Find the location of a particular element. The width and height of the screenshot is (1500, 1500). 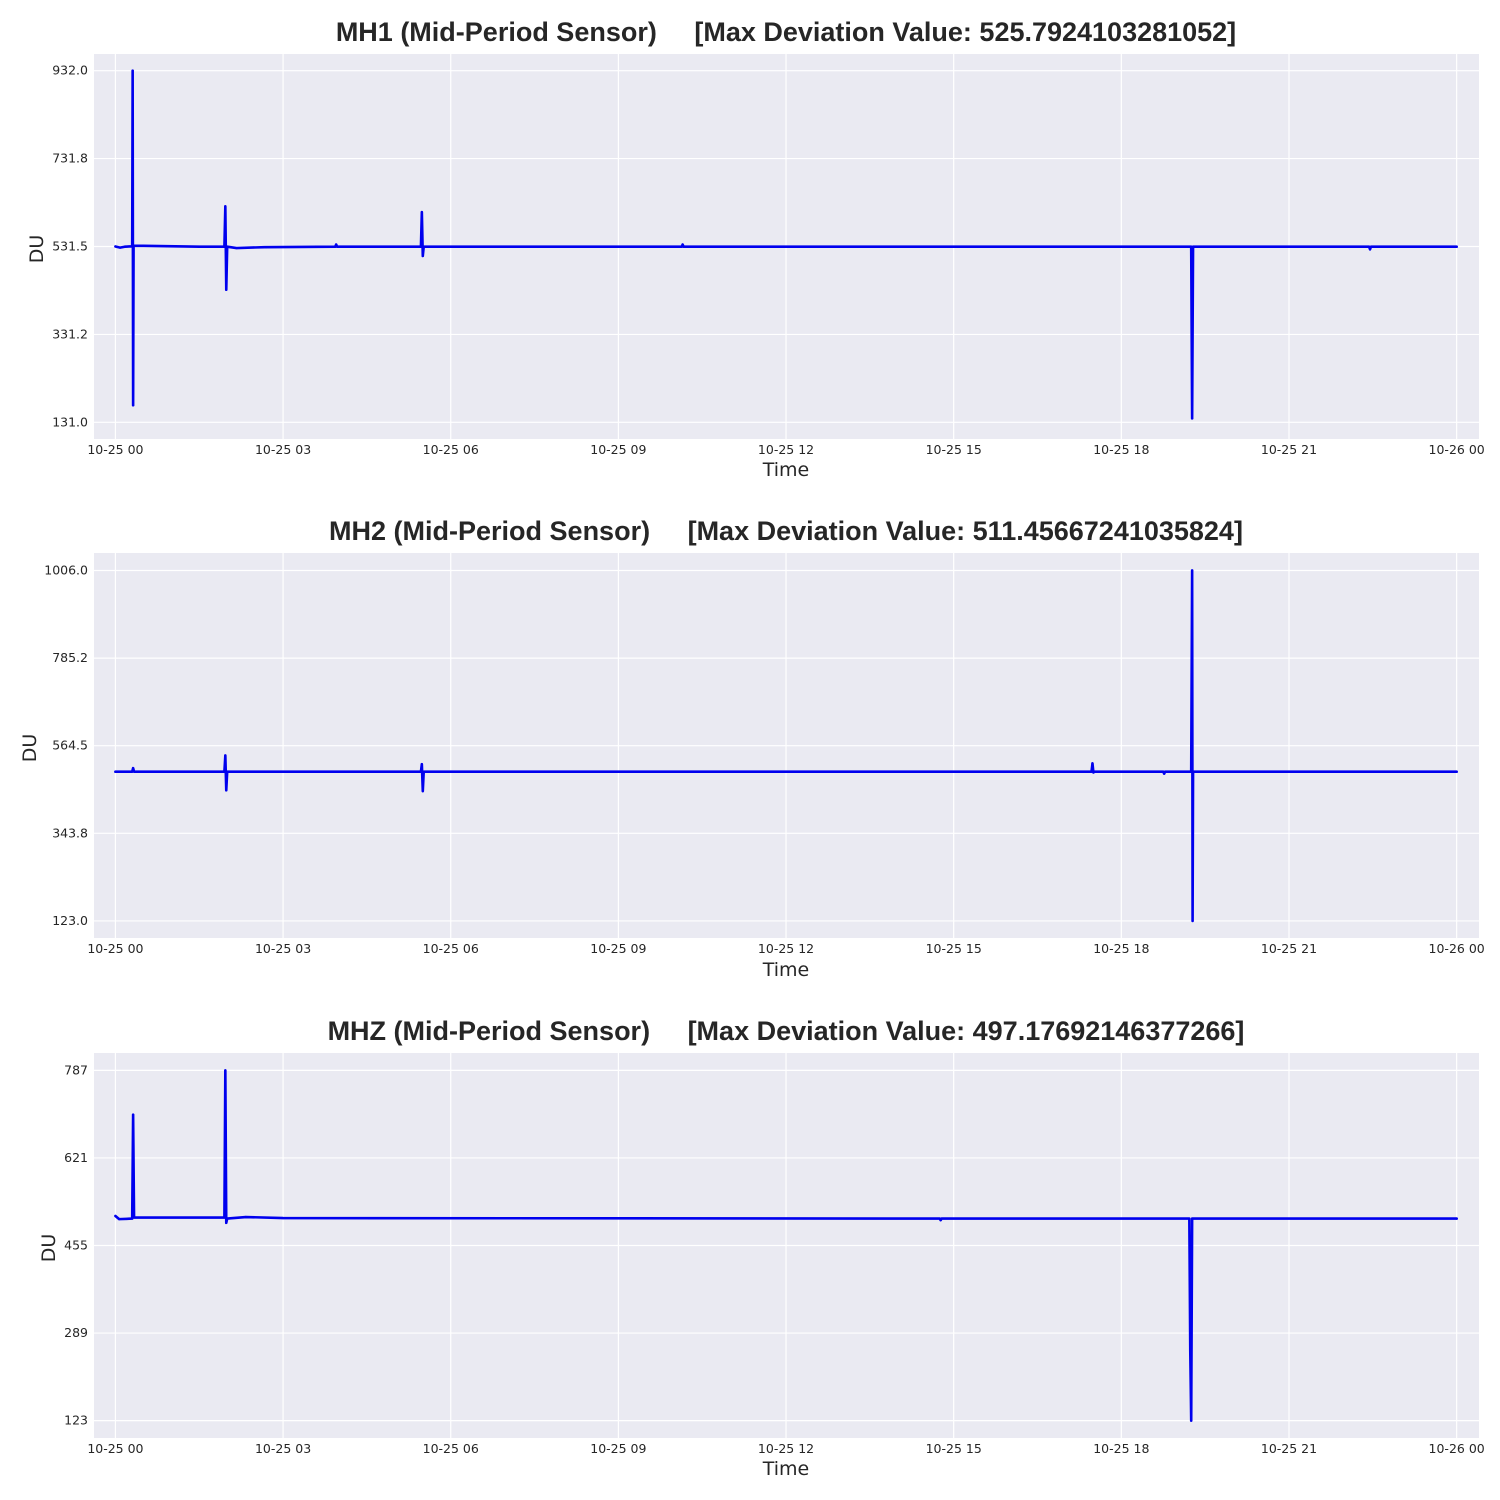

y-tick-label: 787 is located at coordinates (76, 1069).